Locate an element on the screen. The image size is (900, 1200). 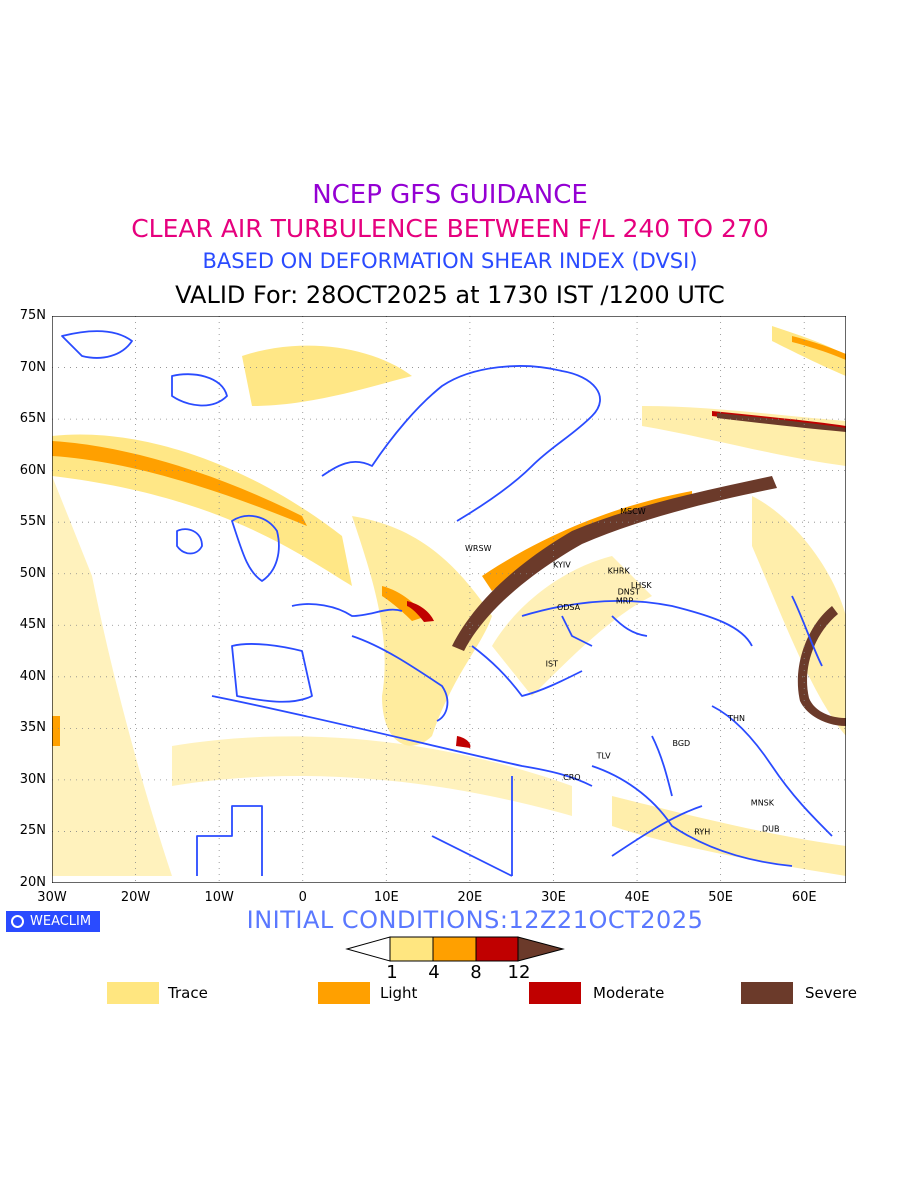
colorbar-tick-label: 8 is located at coordinates (476, 972).